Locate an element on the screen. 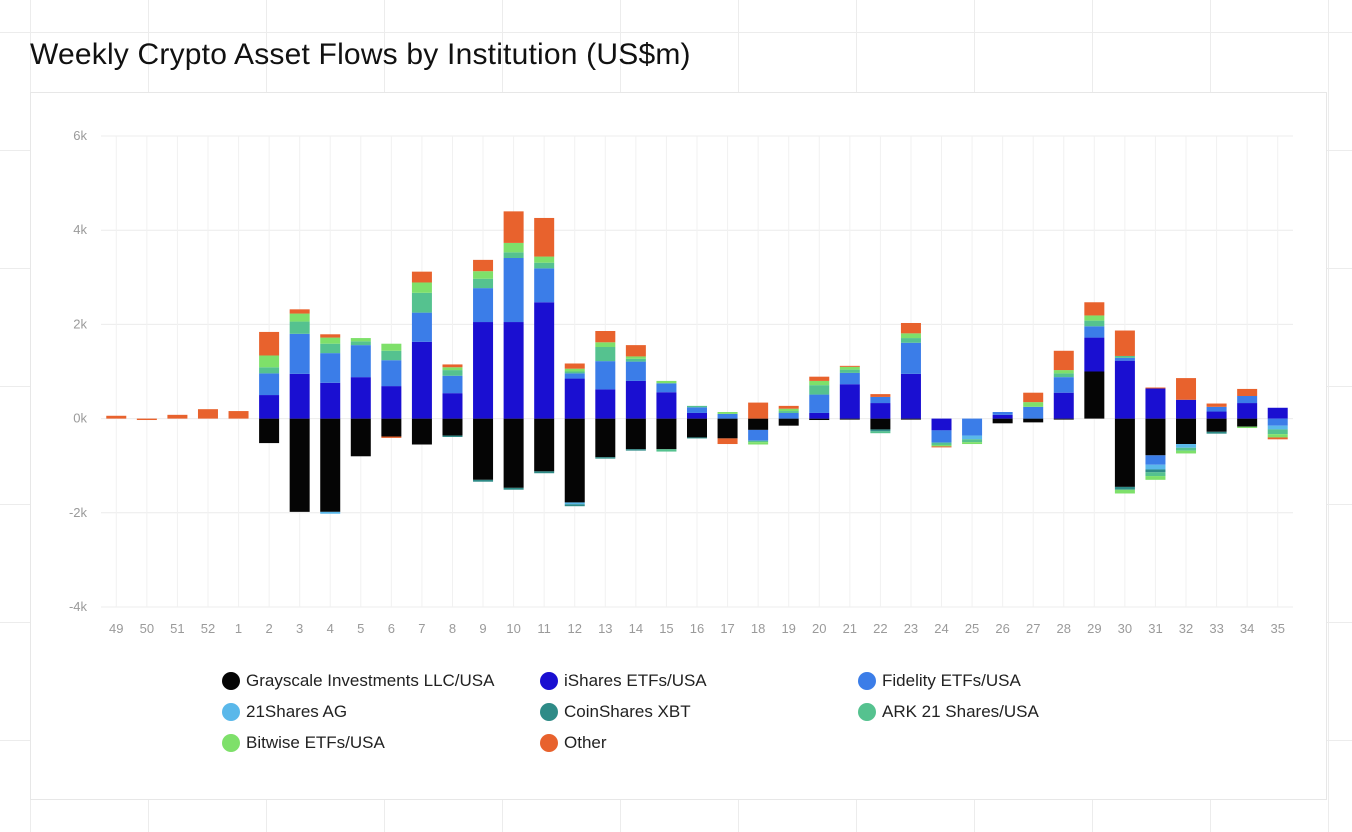  legend-item: iShares ETFs/USA is located at coordinates (699, 681).